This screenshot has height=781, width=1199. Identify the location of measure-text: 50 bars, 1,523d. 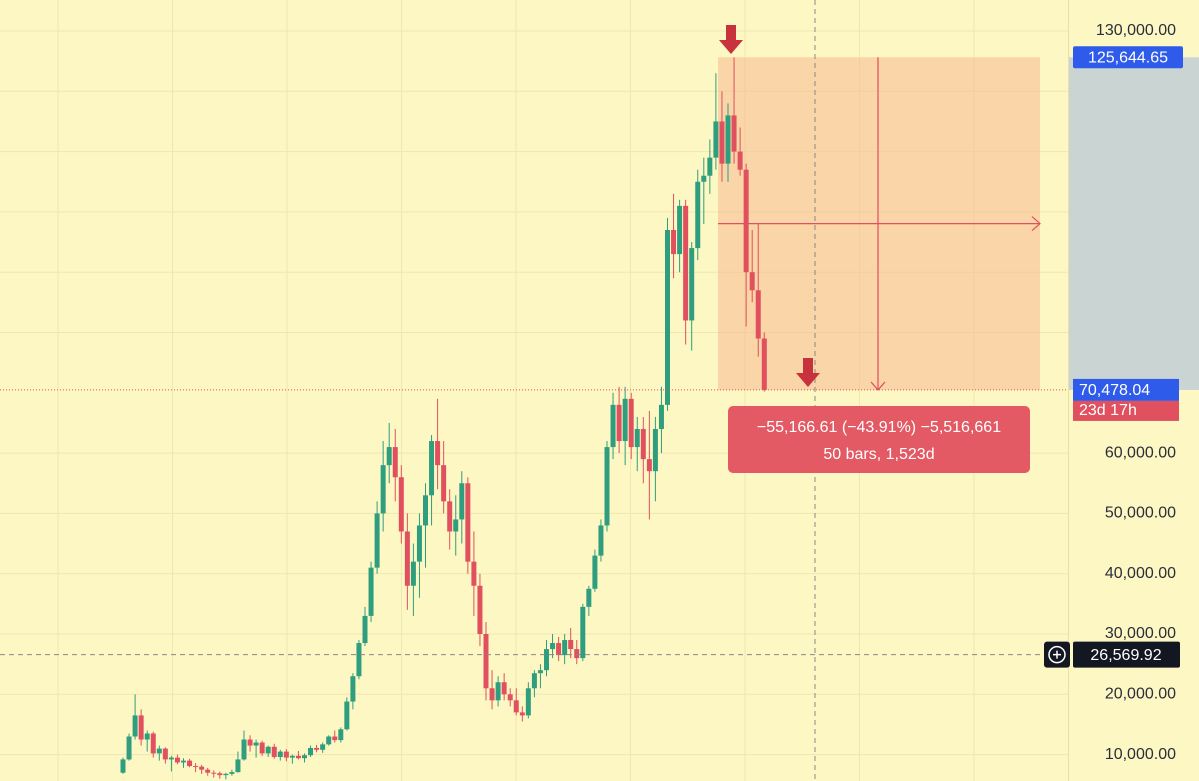
(878, 454).